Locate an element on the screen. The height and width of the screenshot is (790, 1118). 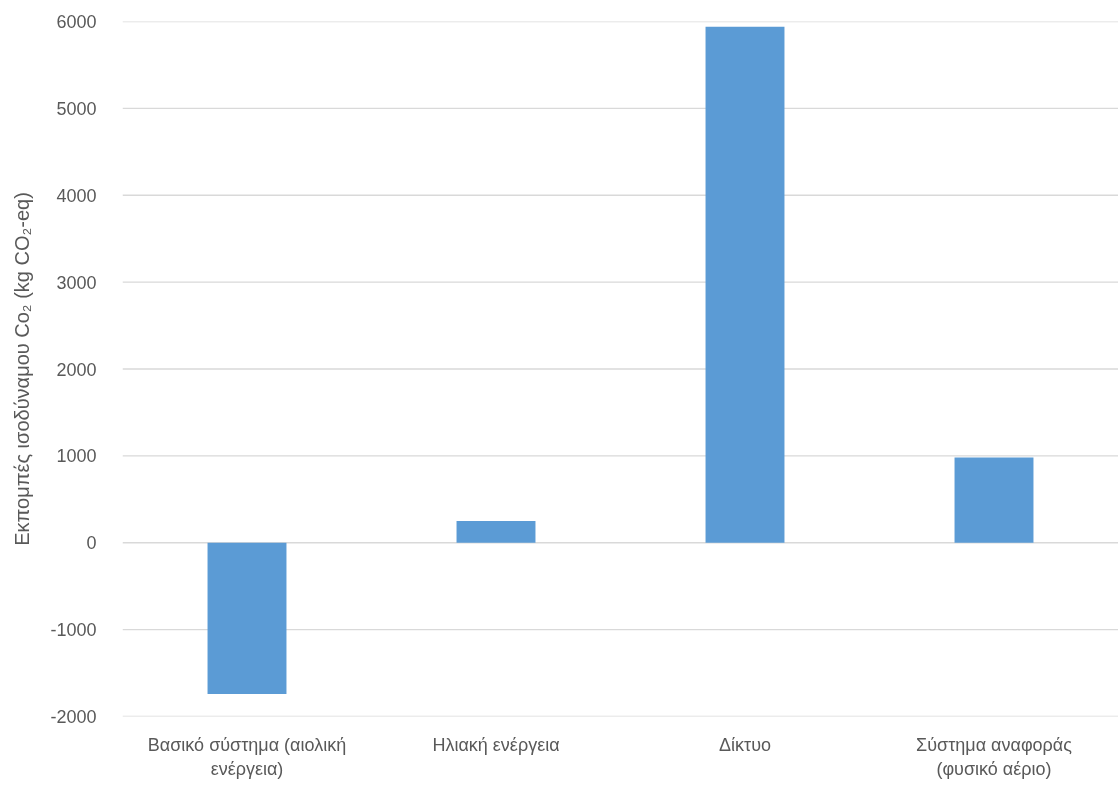
x-tick-label: Σύστημα αναφοράς (φυσικό αέριο) is located at coordinates (994, 756).